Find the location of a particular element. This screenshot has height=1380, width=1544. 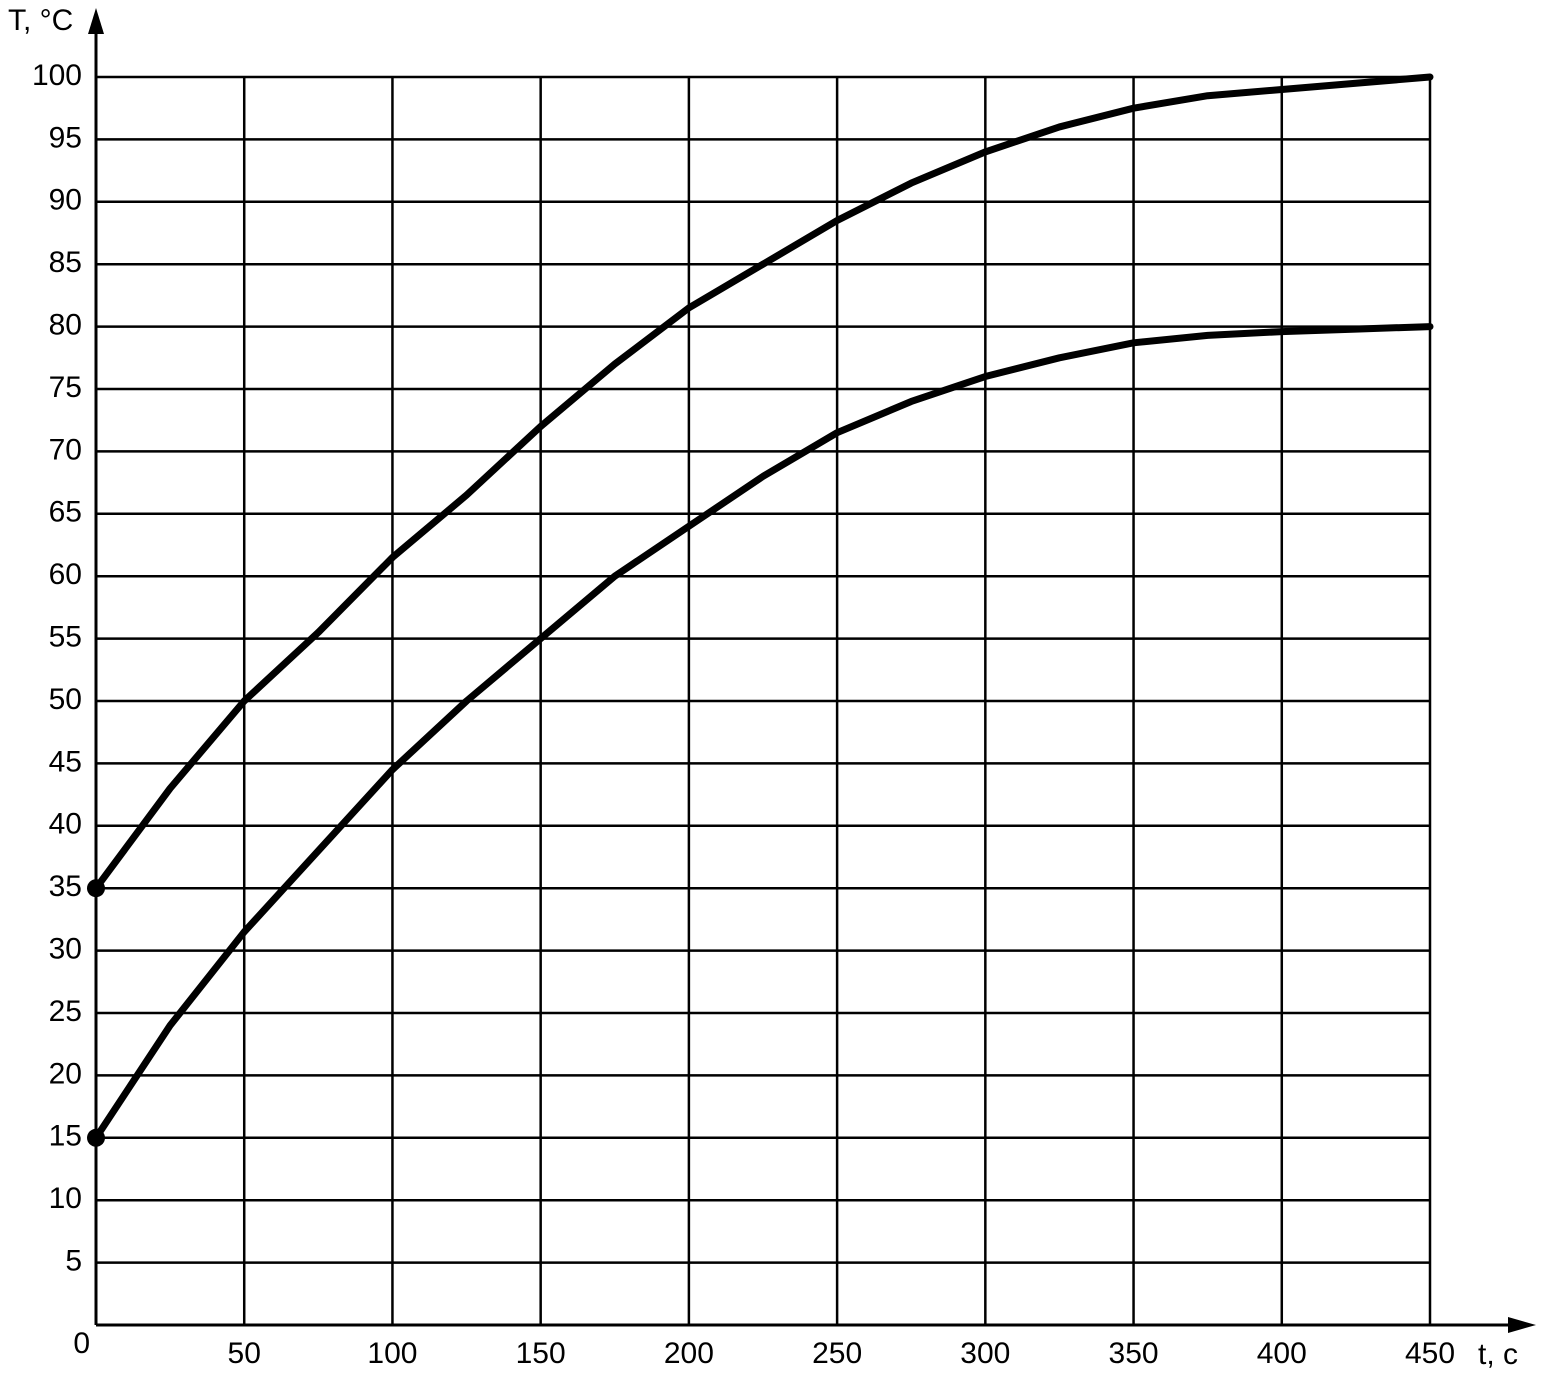

y-tick-label: 25 is located at coordinates (65, 1011).